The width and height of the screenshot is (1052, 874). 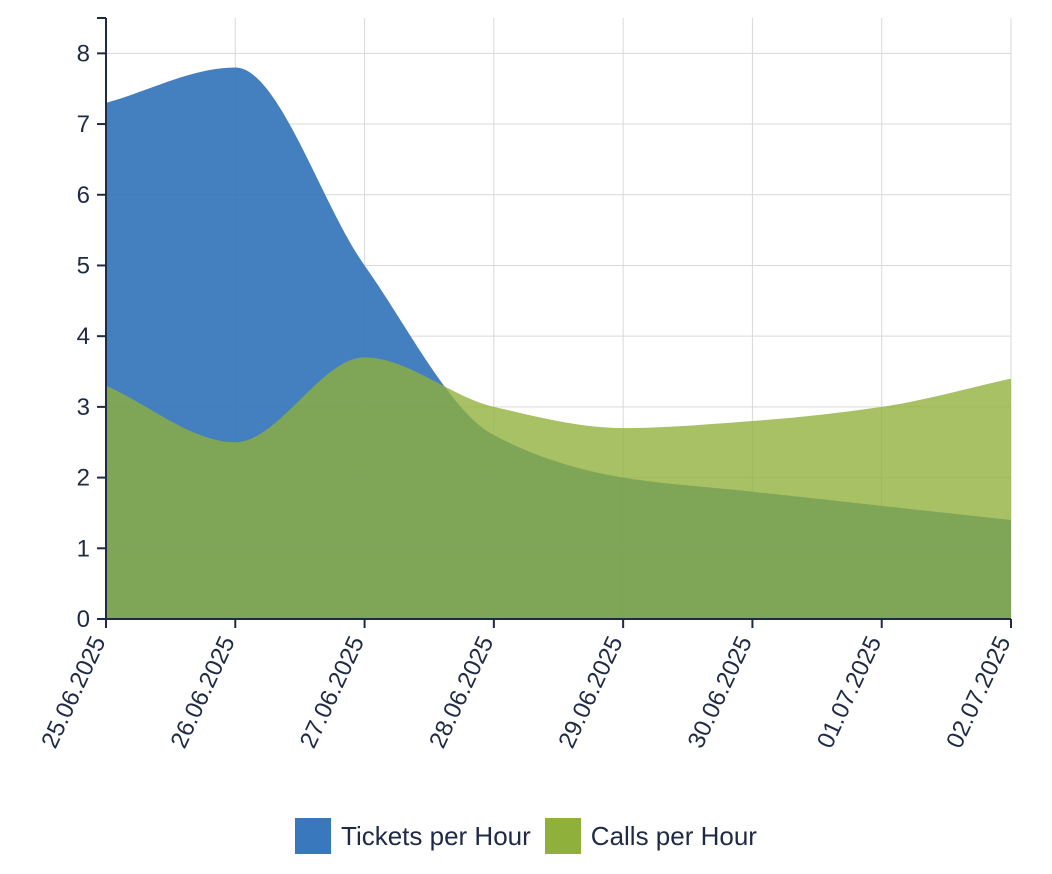 What do you see at coordinates (73, 692) in the screenshot?
I see `x-tick-label: 25.06.2025` at bounding box center [73, 692].